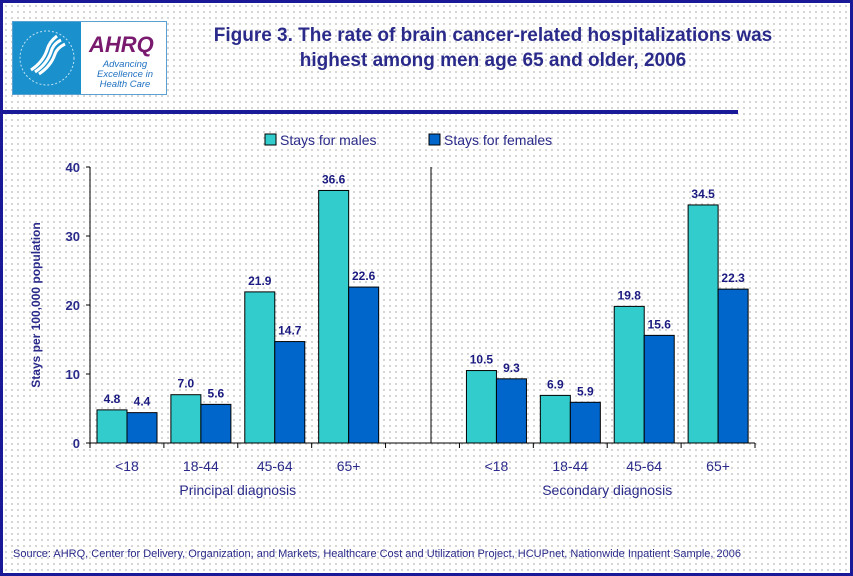 Image resolution: width=853 pixels, height=576 pixels. Describe the element at coordinates (334, 179) in the screenshot. I see `data-label: 36.6` at that location.